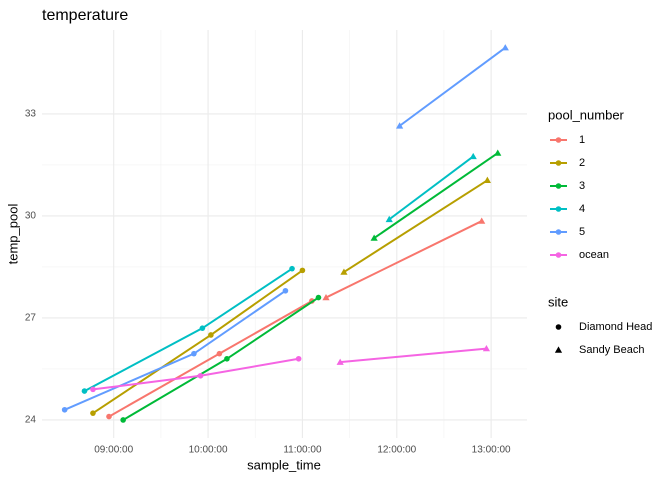 This screenshot has height=480, width=672. What do you see at coordinates (31, 420) in the screenshot?
I see `y-tick-label: 24` at bounding box center [31, 420].